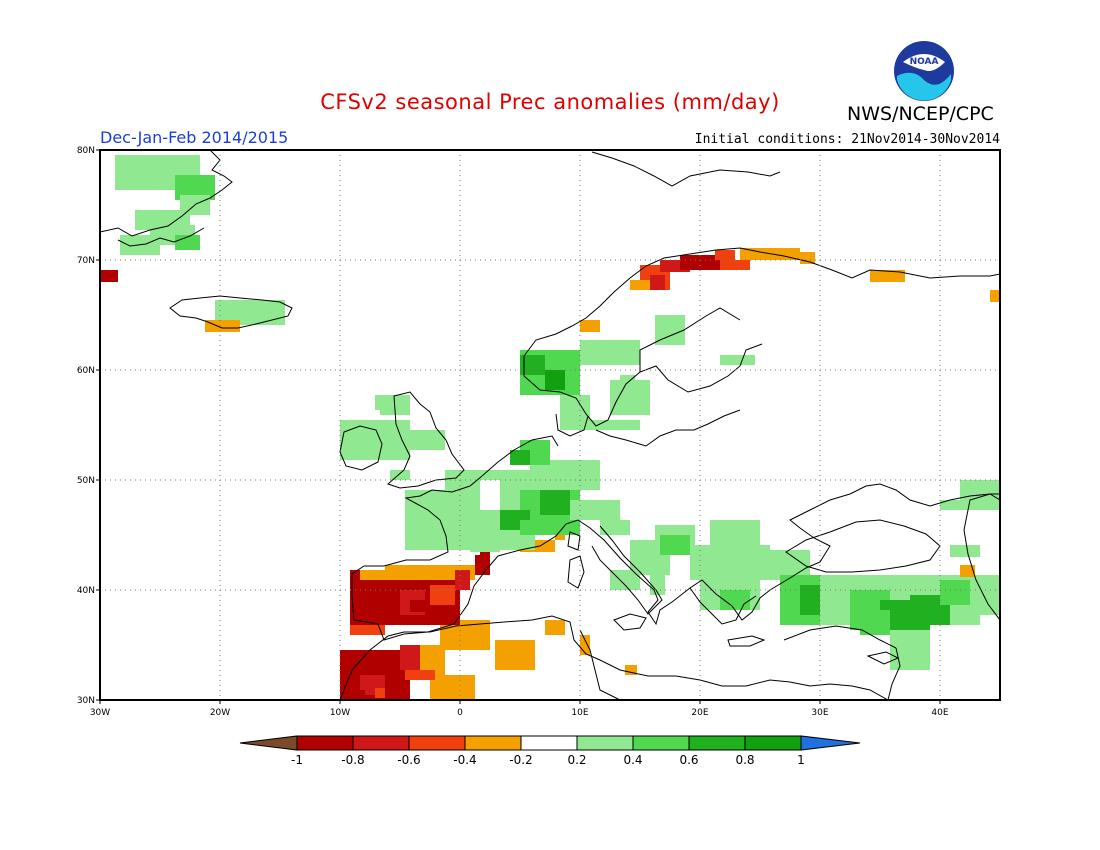 Image resolution: width=1100 pixels, height=850 pixels. What do you see at coordinates (924, 71) in the screenshot?
I see `noaa-logo-icon: NOAA` at bounding box center [924, 71].